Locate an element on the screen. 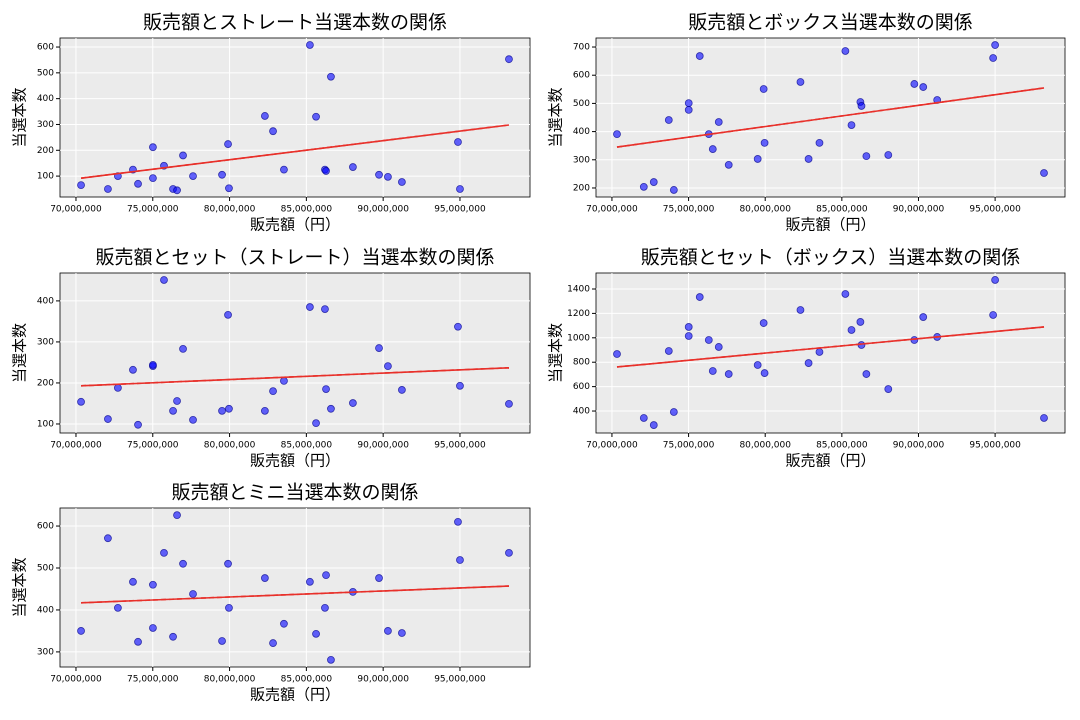  y-tick-label: 1000 is located at coordinates (578, 338).